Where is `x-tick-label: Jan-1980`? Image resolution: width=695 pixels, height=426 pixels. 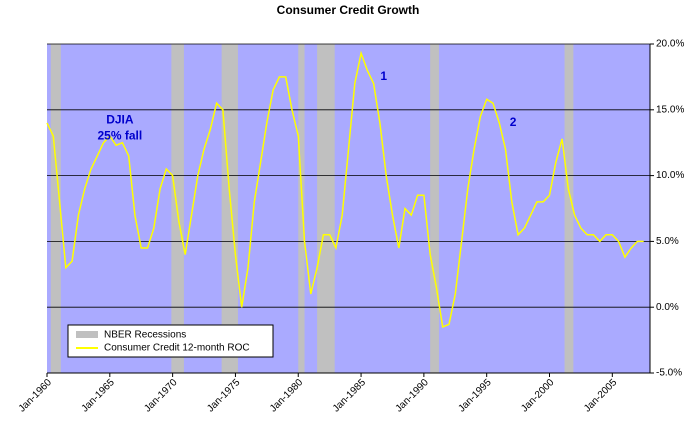
x-tick-label: Jan-1980 is located at coordinates (287, 396).